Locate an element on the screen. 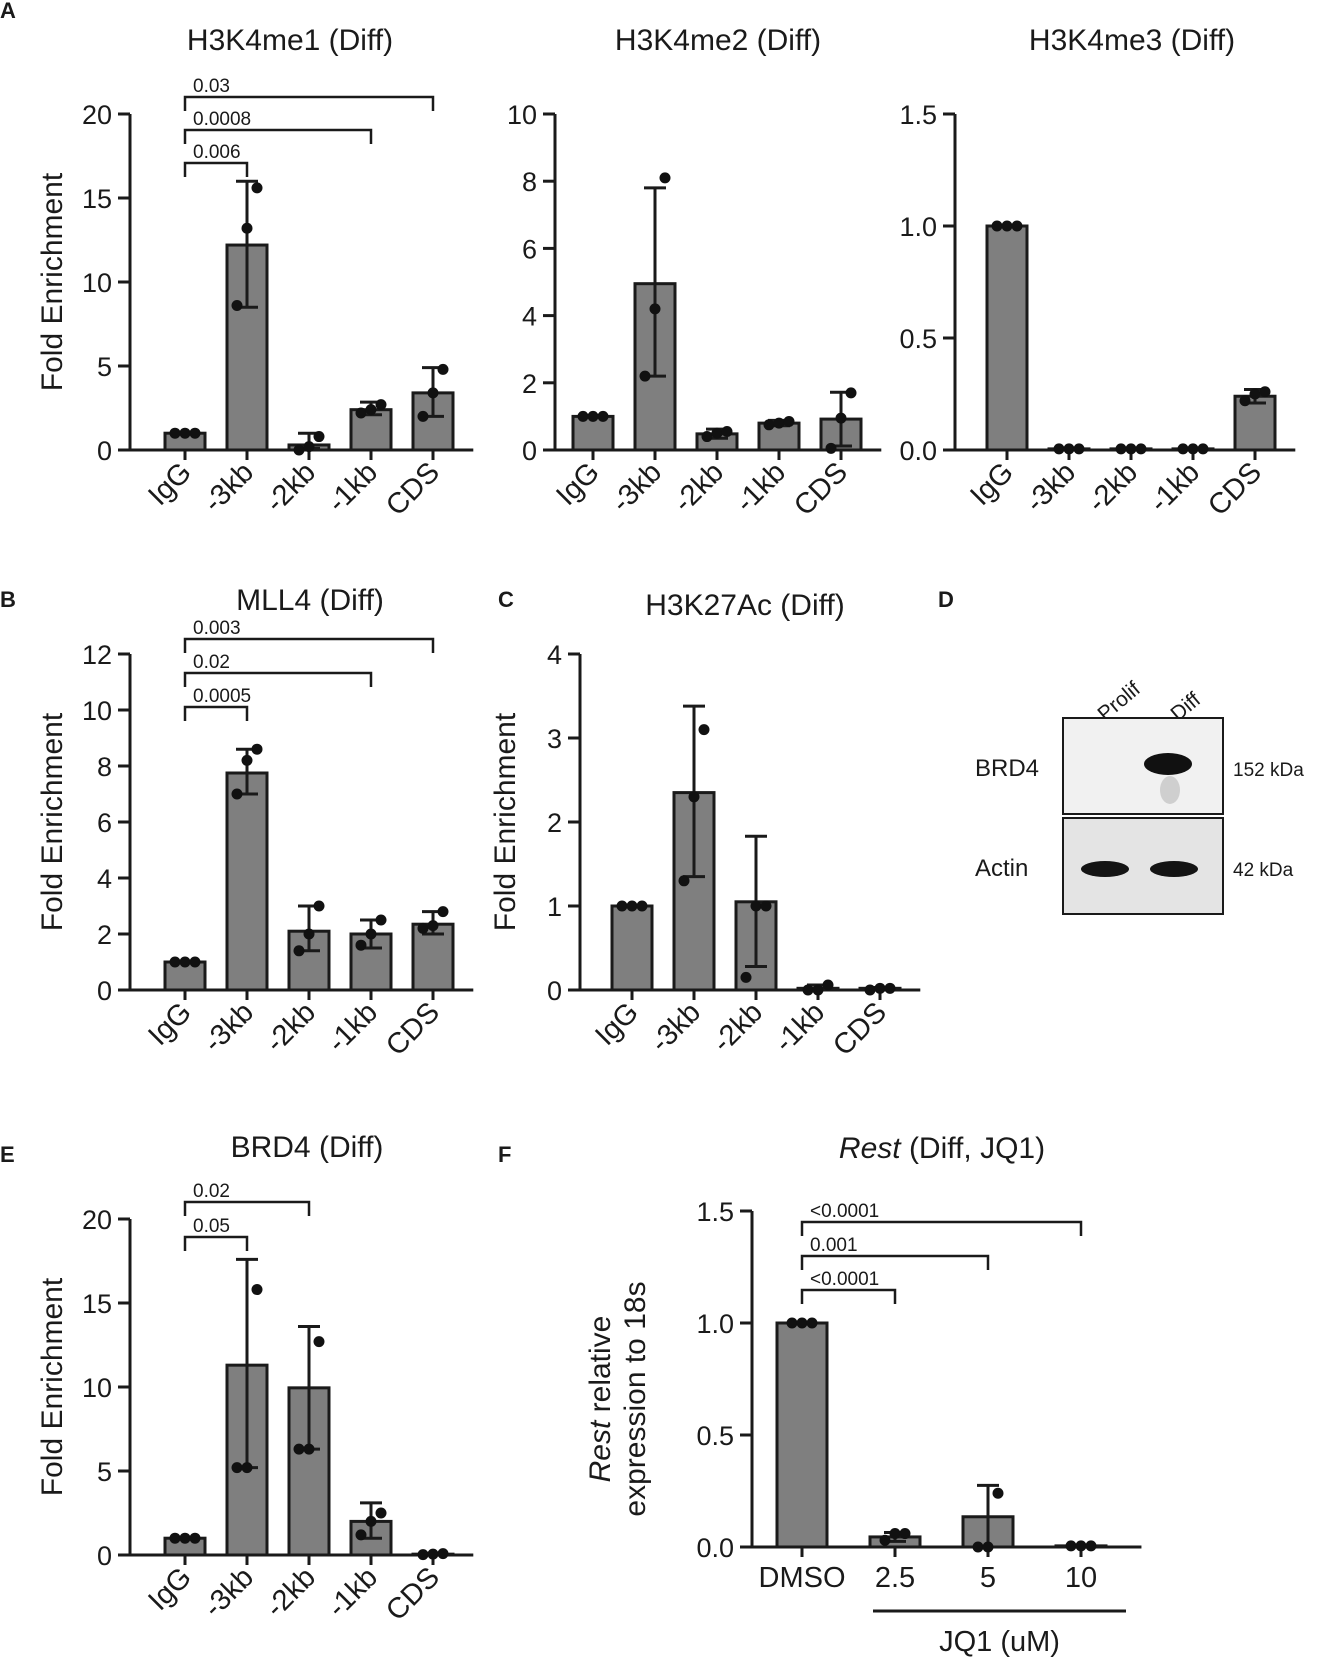 The width and height of the screenshot is (1325, 1661). chart-title: Rest (Diff, JQ1) is located at coordinates (942, 1148).